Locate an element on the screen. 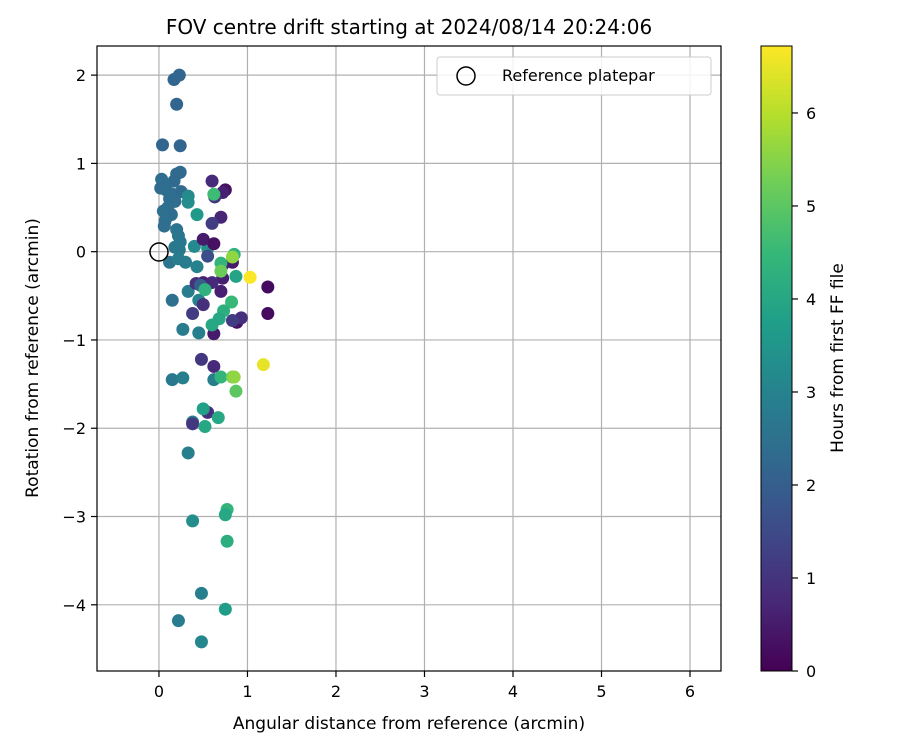 The height and width of the screenshot is (750, 900). colorbar-tick-label: 3 is located at coordinates (811, 392).